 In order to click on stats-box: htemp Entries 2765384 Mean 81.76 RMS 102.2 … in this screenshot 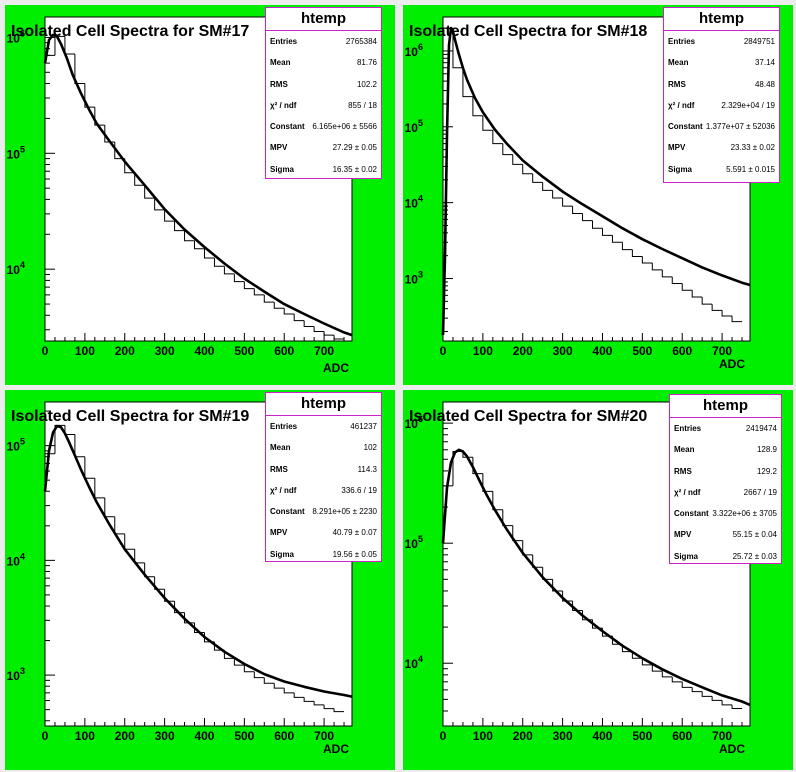, I will do `click(323, 93)`.